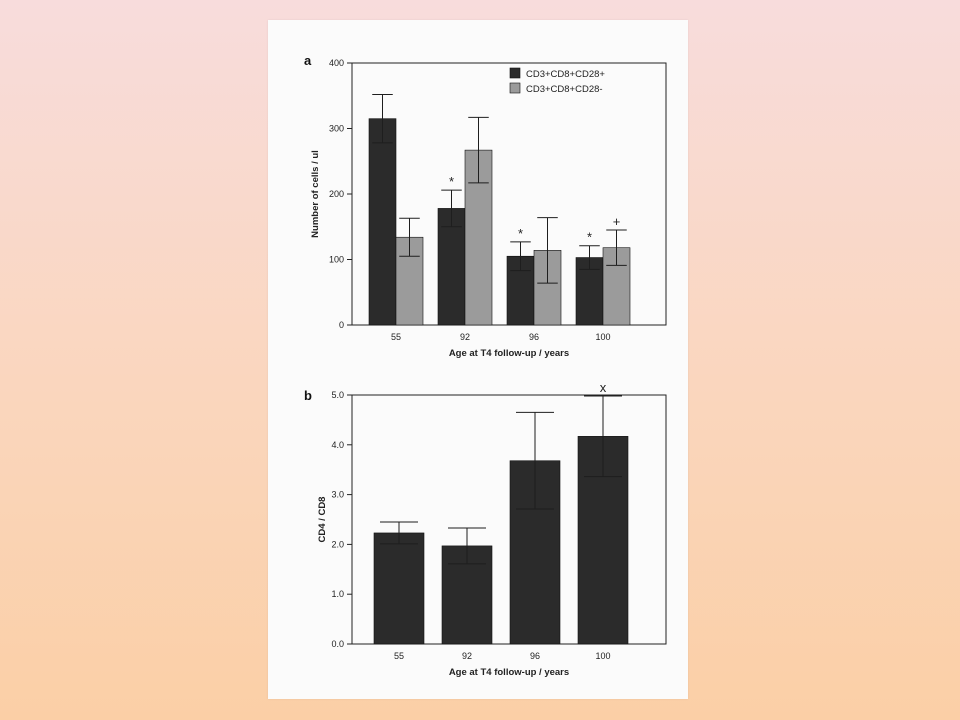 The image size is (960, 720). I want to click on panel-a-x-tick-label: 55, so click(396, 337).